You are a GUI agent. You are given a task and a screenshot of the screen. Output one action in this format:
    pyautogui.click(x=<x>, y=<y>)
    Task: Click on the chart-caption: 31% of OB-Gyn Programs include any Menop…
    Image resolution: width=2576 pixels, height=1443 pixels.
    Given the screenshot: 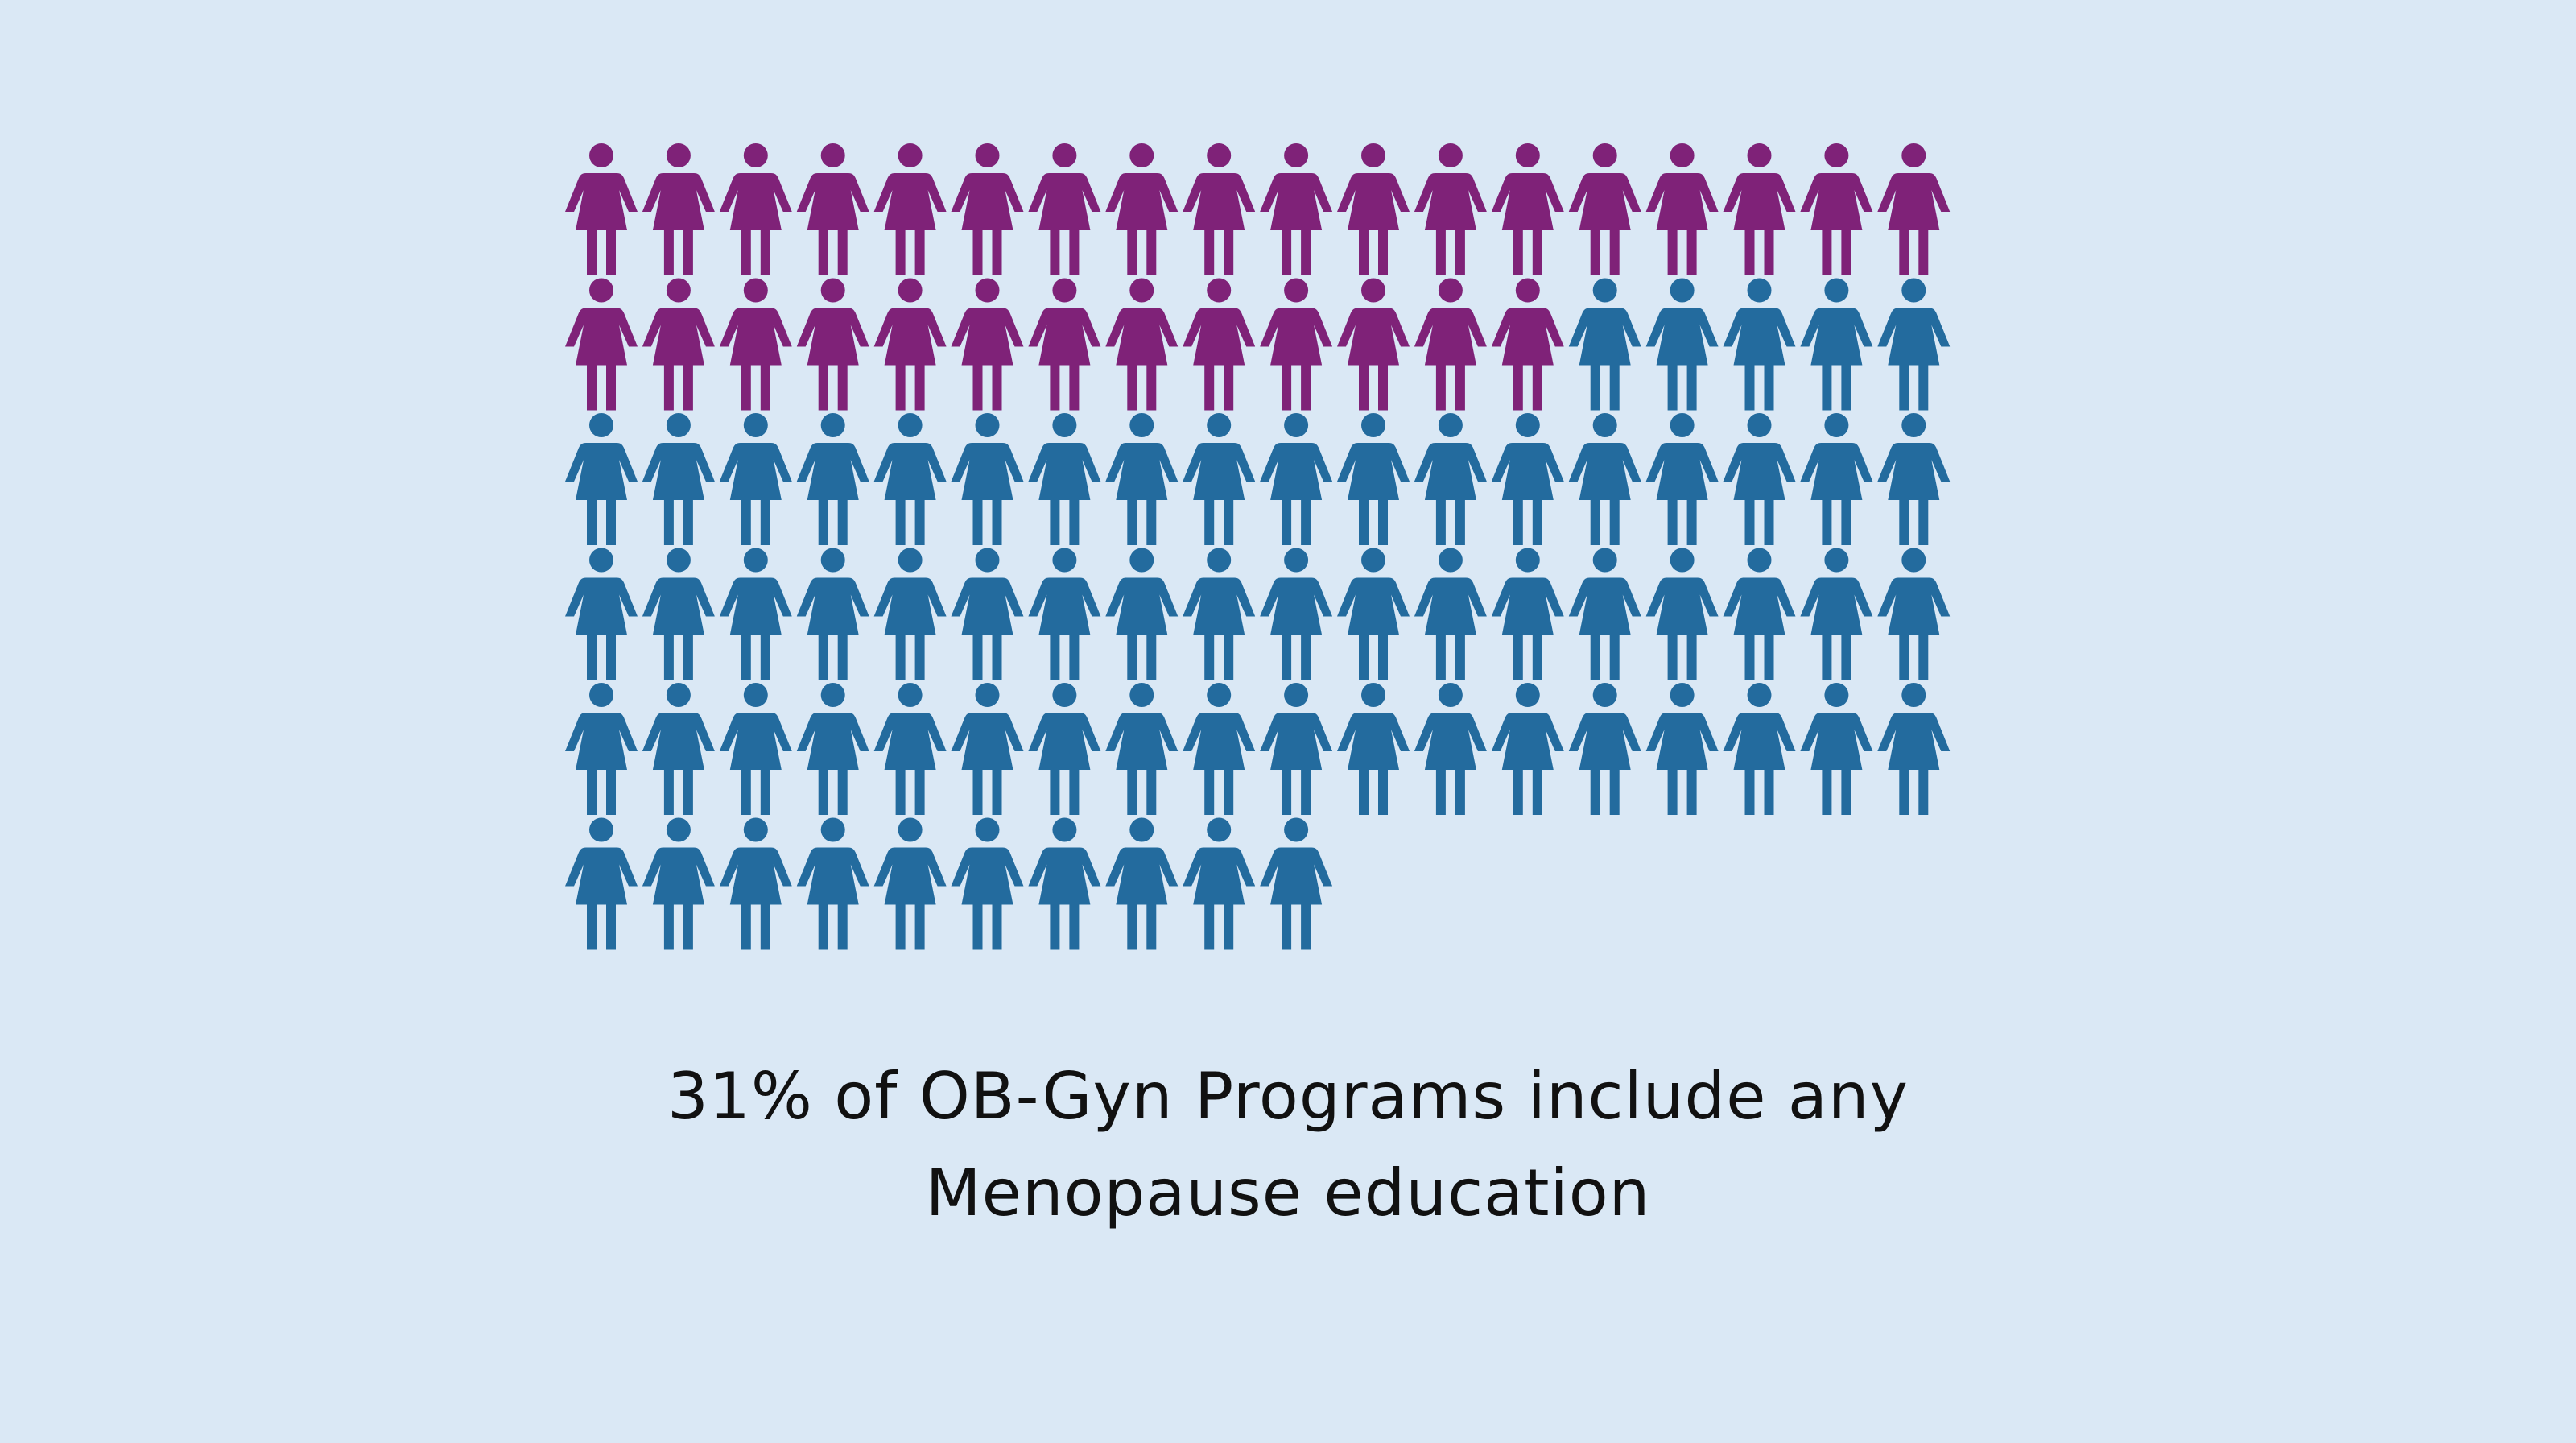 What is the action you would take?
    pyautogui.click(x=1288, y=1145)
    